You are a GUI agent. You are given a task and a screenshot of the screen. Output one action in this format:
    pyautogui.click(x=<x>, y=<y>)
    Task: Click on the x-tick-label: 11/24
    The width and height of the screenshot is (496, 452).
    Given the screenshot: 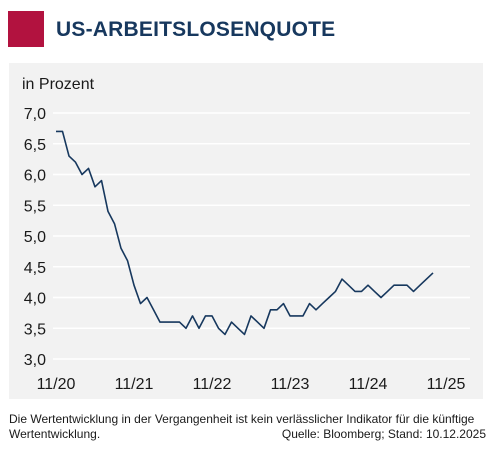 What is the action you would take?
    pyautogui.click(x=368, y=384)
    